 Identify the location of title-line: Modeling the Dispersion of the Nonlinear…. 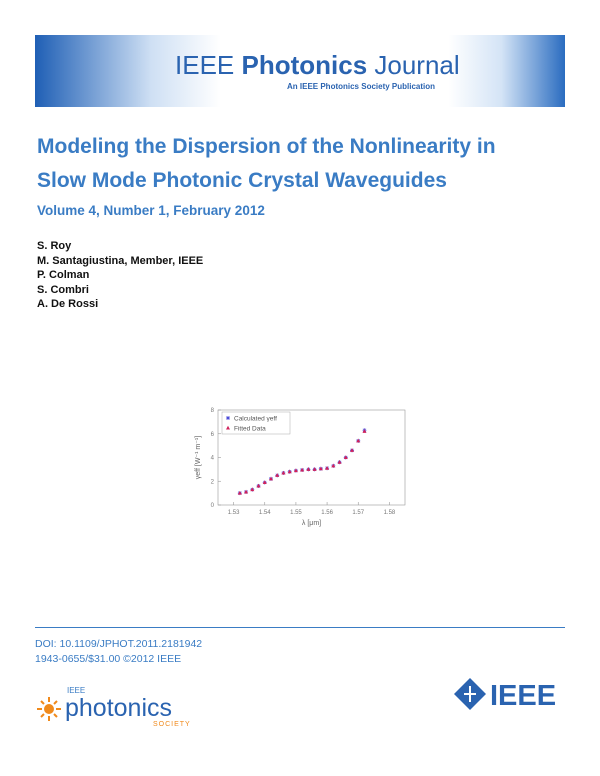
(266, 146).